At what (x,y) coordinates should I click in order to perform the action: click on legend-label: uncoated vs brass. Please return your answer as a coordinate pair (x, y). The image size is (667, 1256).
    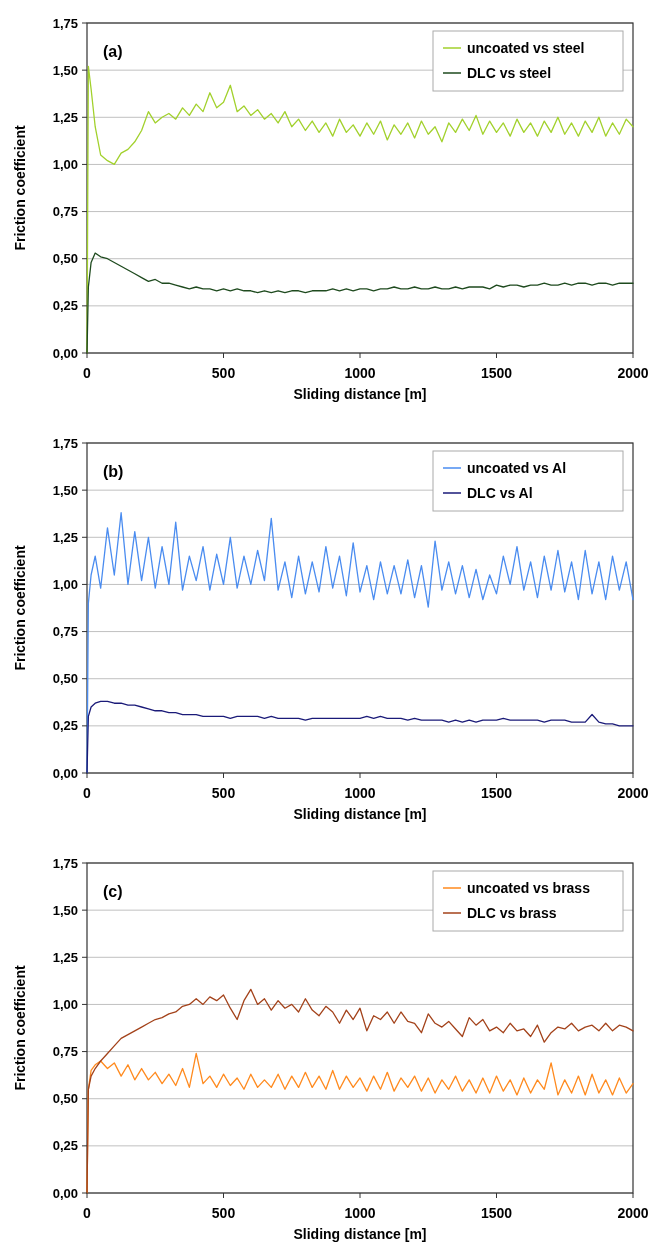
    Looking at the image, I should click on (529, 887).